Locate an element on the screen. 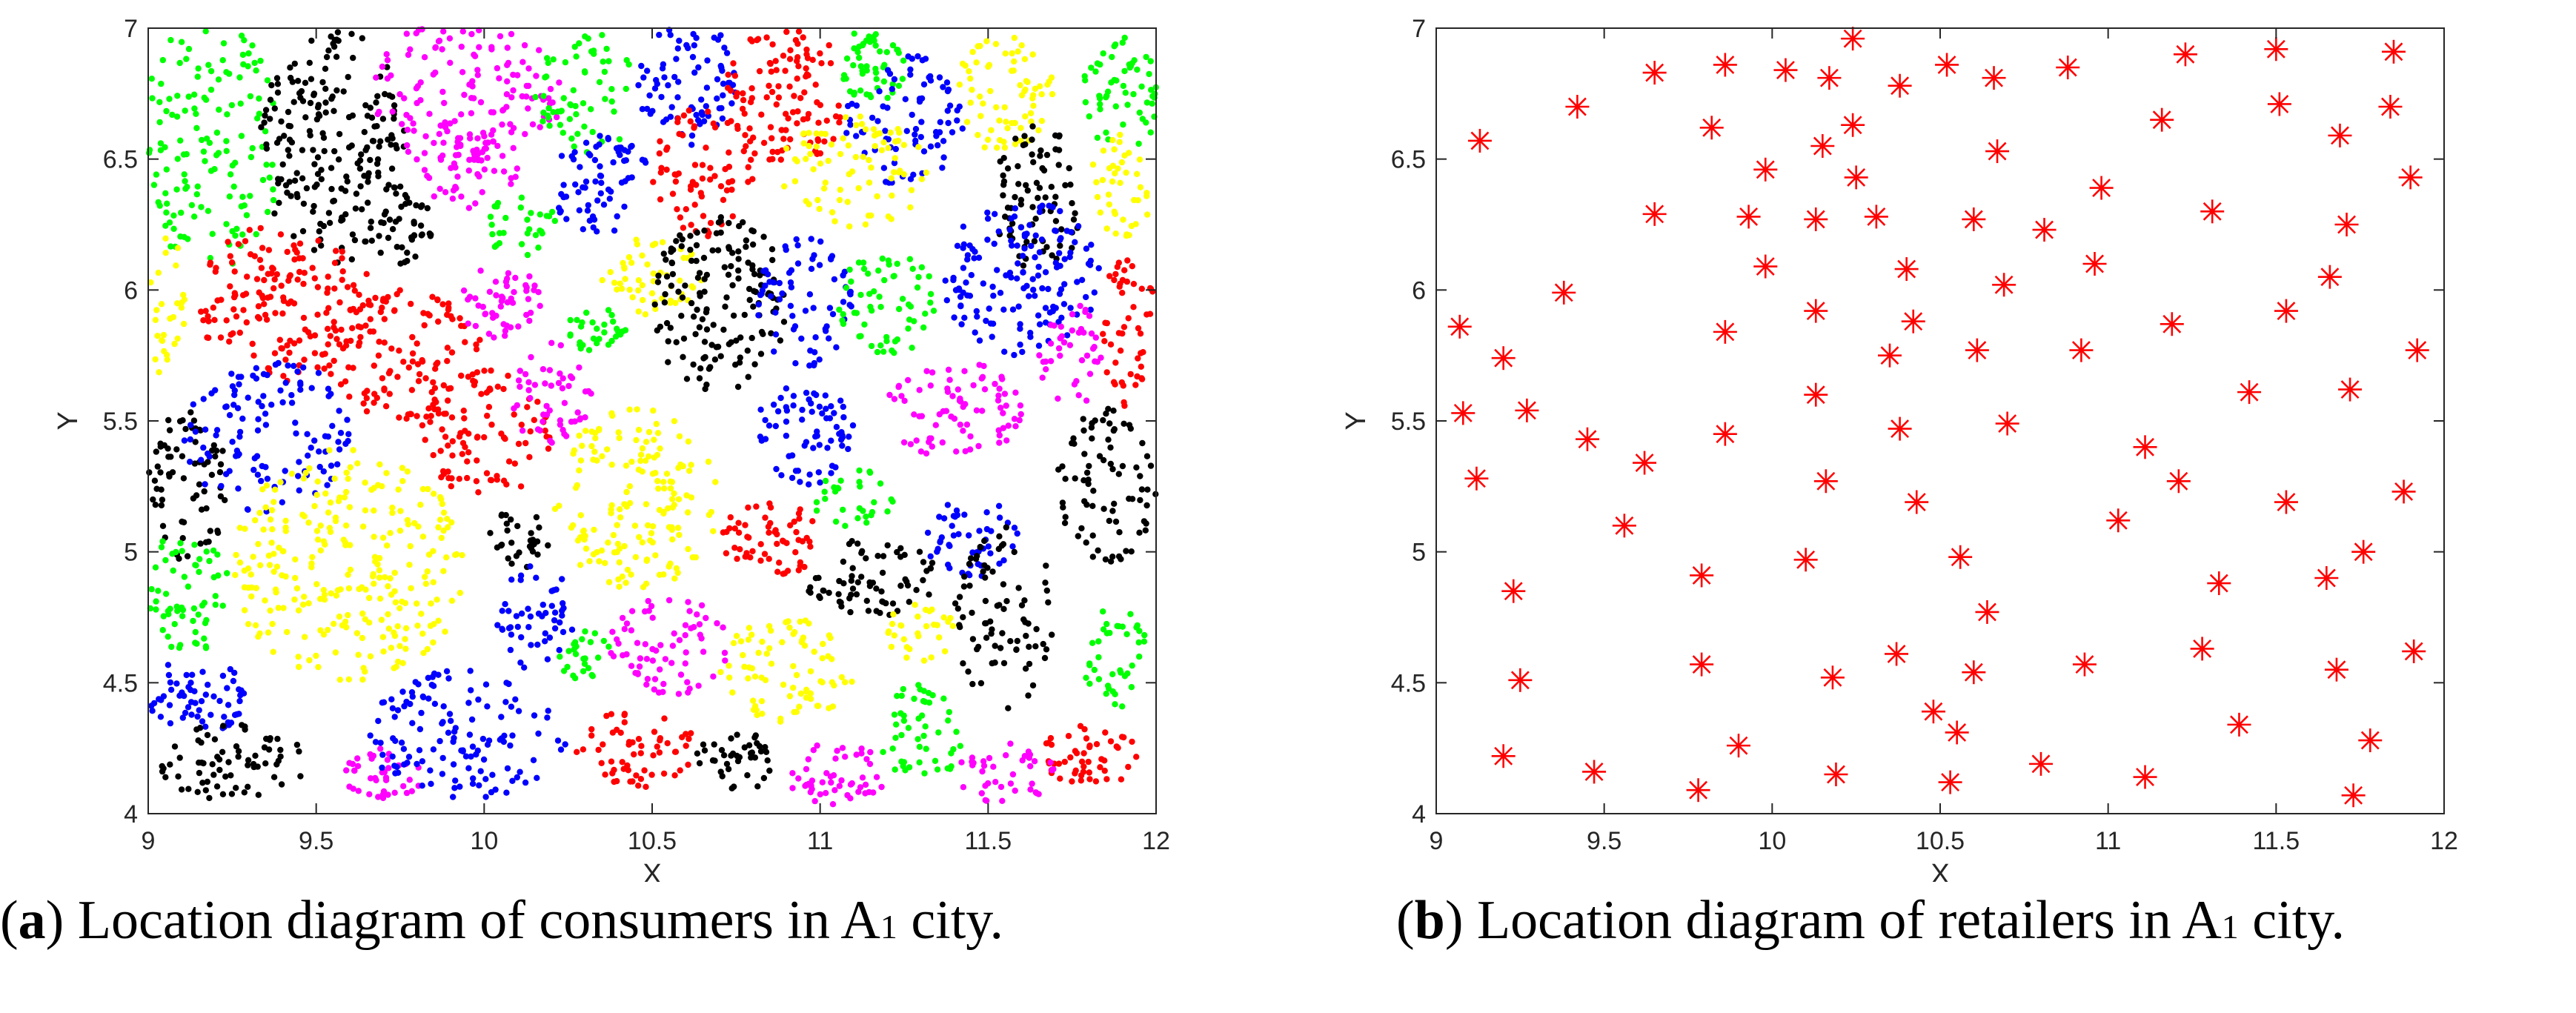 The image size is (2576, 1013). retailer-point is located at coordinates (1527, 410).